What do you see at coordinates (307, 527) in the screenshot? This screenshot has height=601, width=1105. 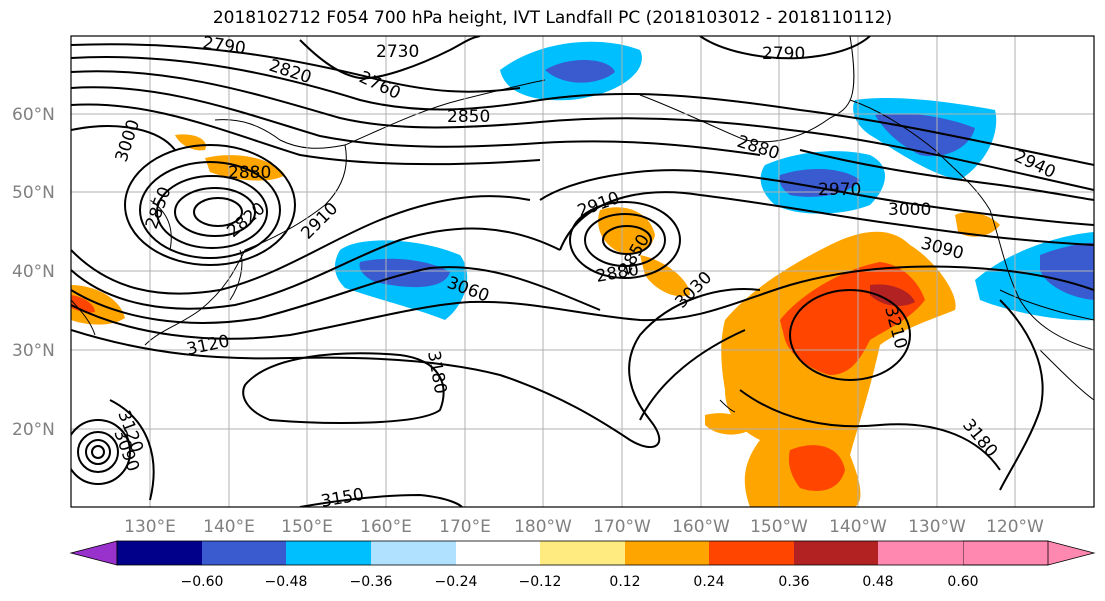 I see `lon-tick-label: 150°E` at bounding box center [307, 527].